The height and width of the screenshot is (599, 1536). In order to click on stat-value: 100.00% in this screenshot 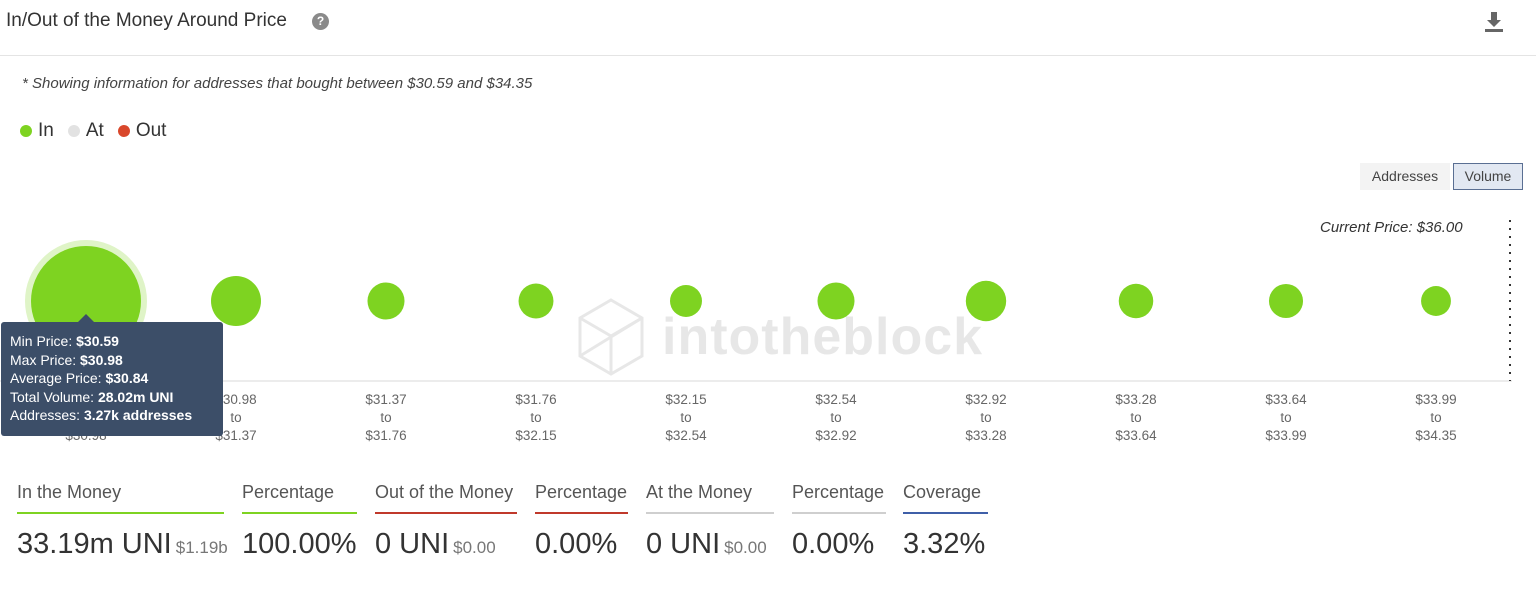, I will do `click(299, 544)`.